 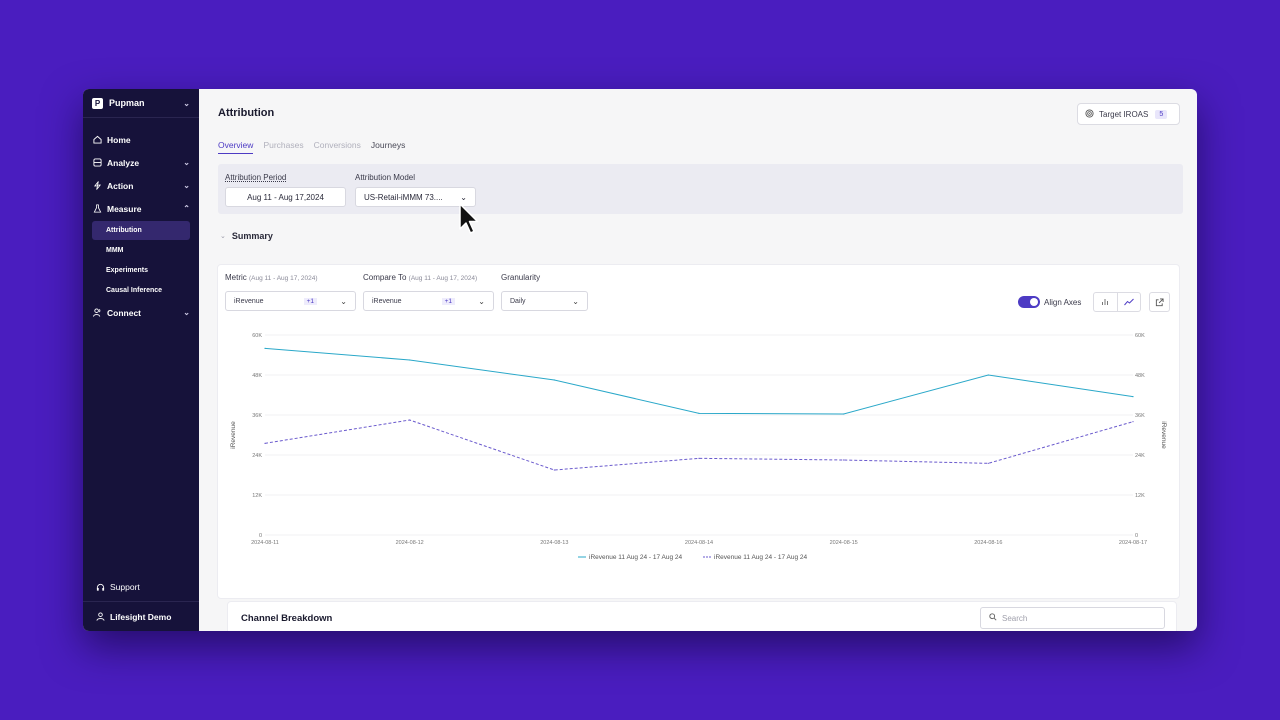 I want to click on support-link: Support, so click(x=141, y=587).